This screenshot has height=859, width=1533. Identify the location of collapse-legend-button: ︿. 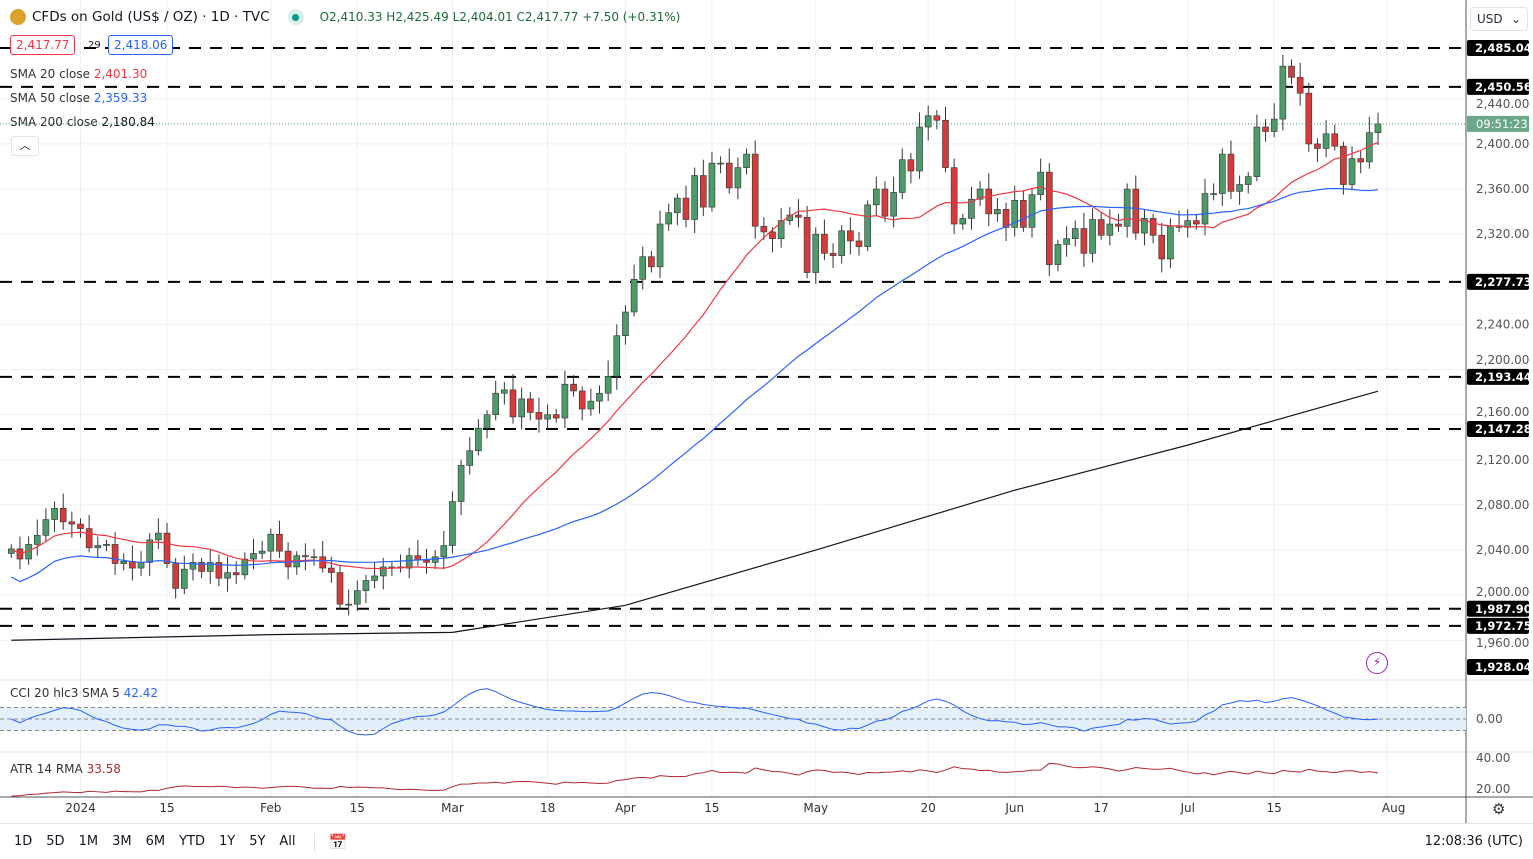
(25, 146).